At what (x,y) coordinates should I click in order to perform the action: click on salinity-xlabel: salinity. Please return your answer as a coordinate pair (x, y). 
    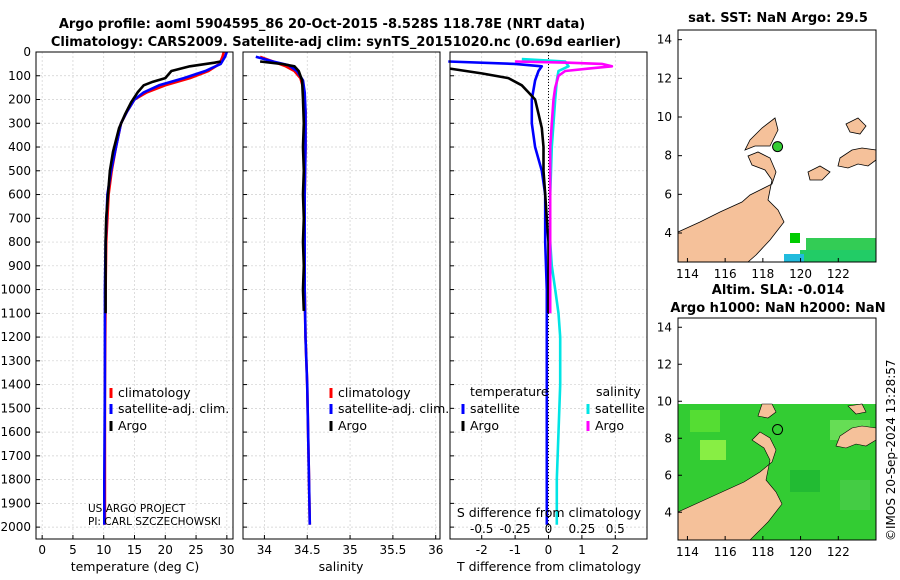
    Looking at the image, I should click on (341, 566).